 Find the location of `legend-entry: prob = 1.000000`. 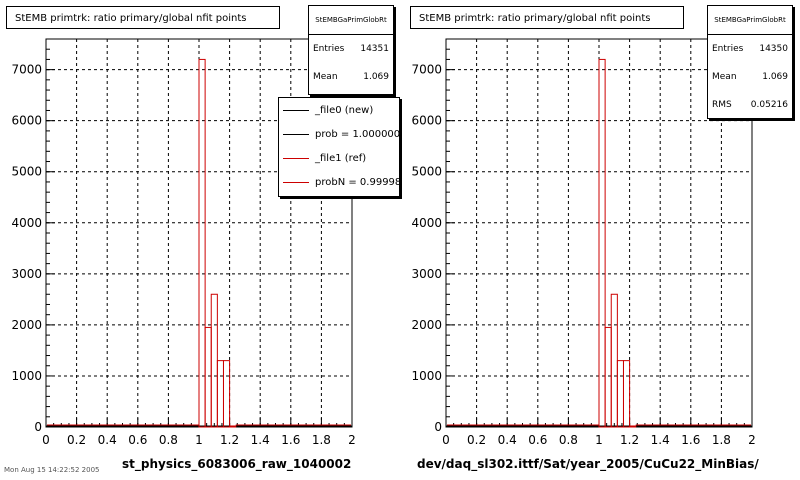

legend-entry: prob = 1.000000 is located at coordinates (339, 134).